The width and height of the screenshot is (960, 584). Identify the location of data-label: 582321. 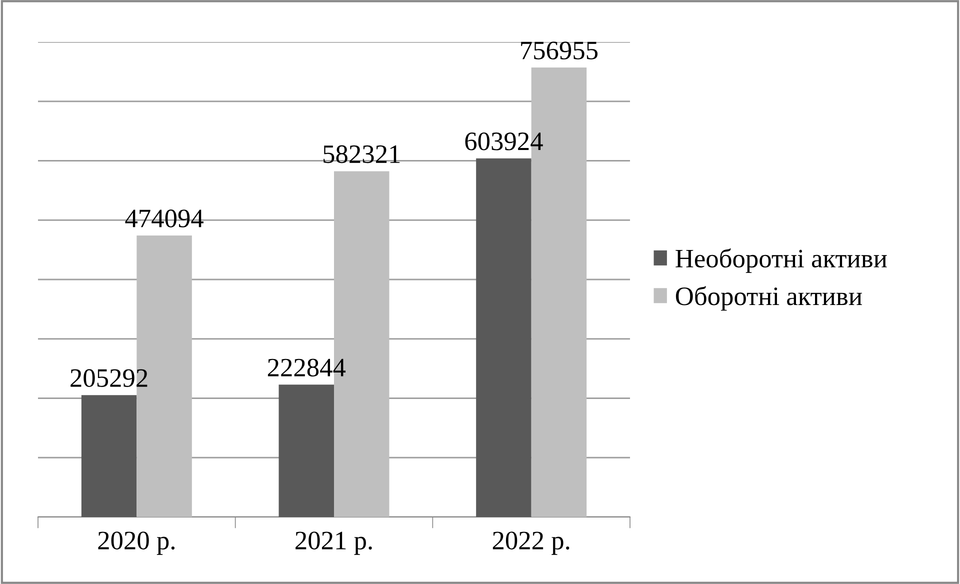
(362, 154).